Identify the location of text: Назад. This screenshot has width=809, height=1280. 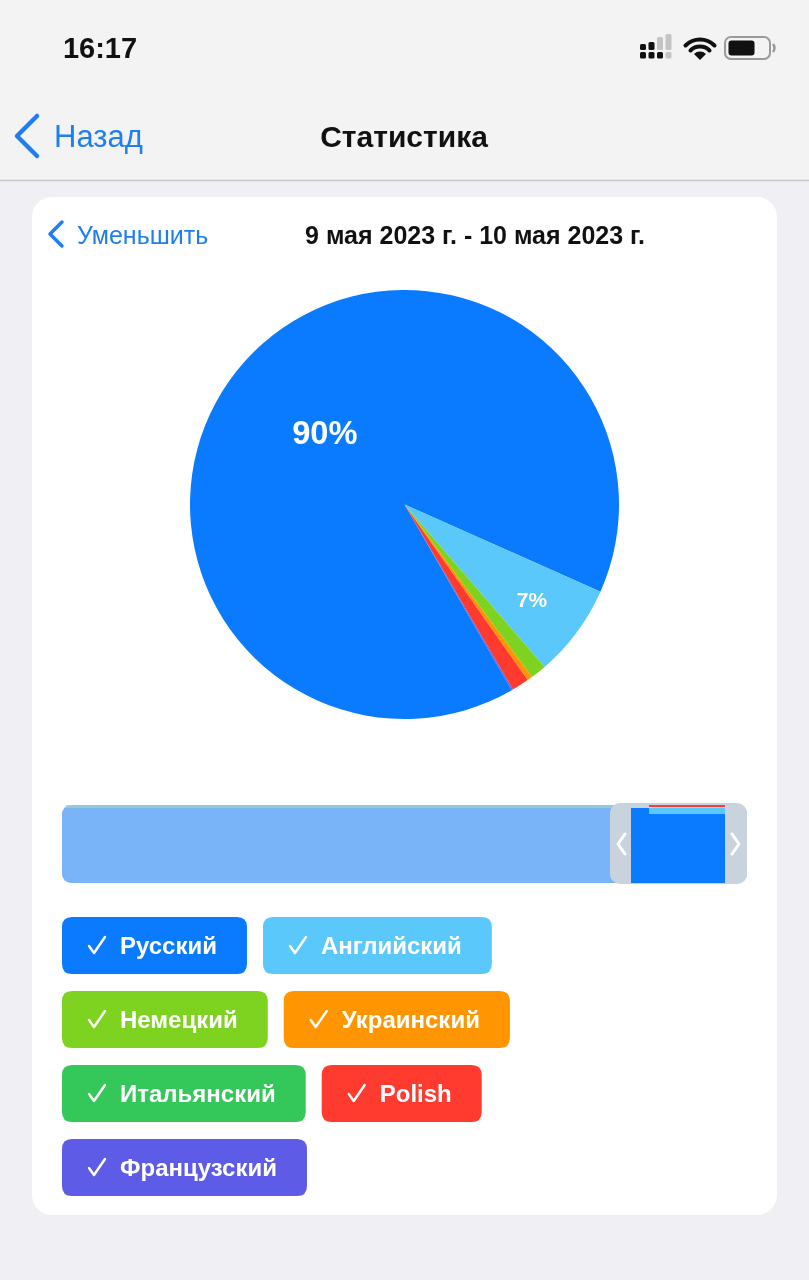
(98, 136).